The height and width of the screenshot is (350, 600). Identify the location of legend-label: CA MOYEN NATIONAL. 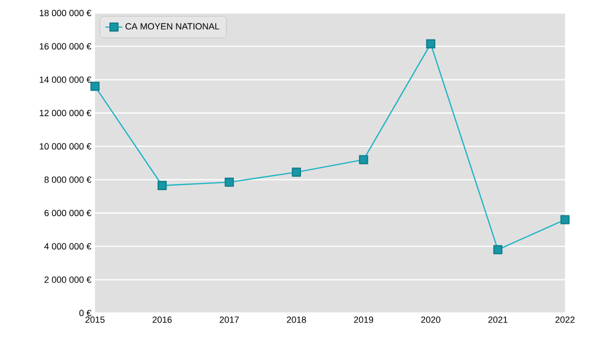
(173, 26).